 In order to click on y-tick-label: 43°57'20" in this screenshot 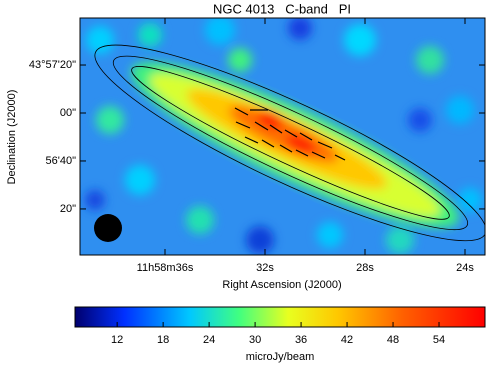, I will do `click(52, 65)`.